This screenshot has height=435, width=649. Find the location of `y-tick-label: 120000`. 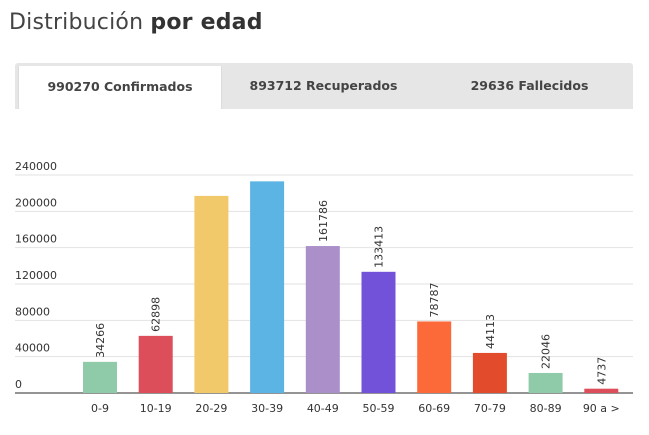

y-tick-label: 120000 is located at coordinates (36, 275).